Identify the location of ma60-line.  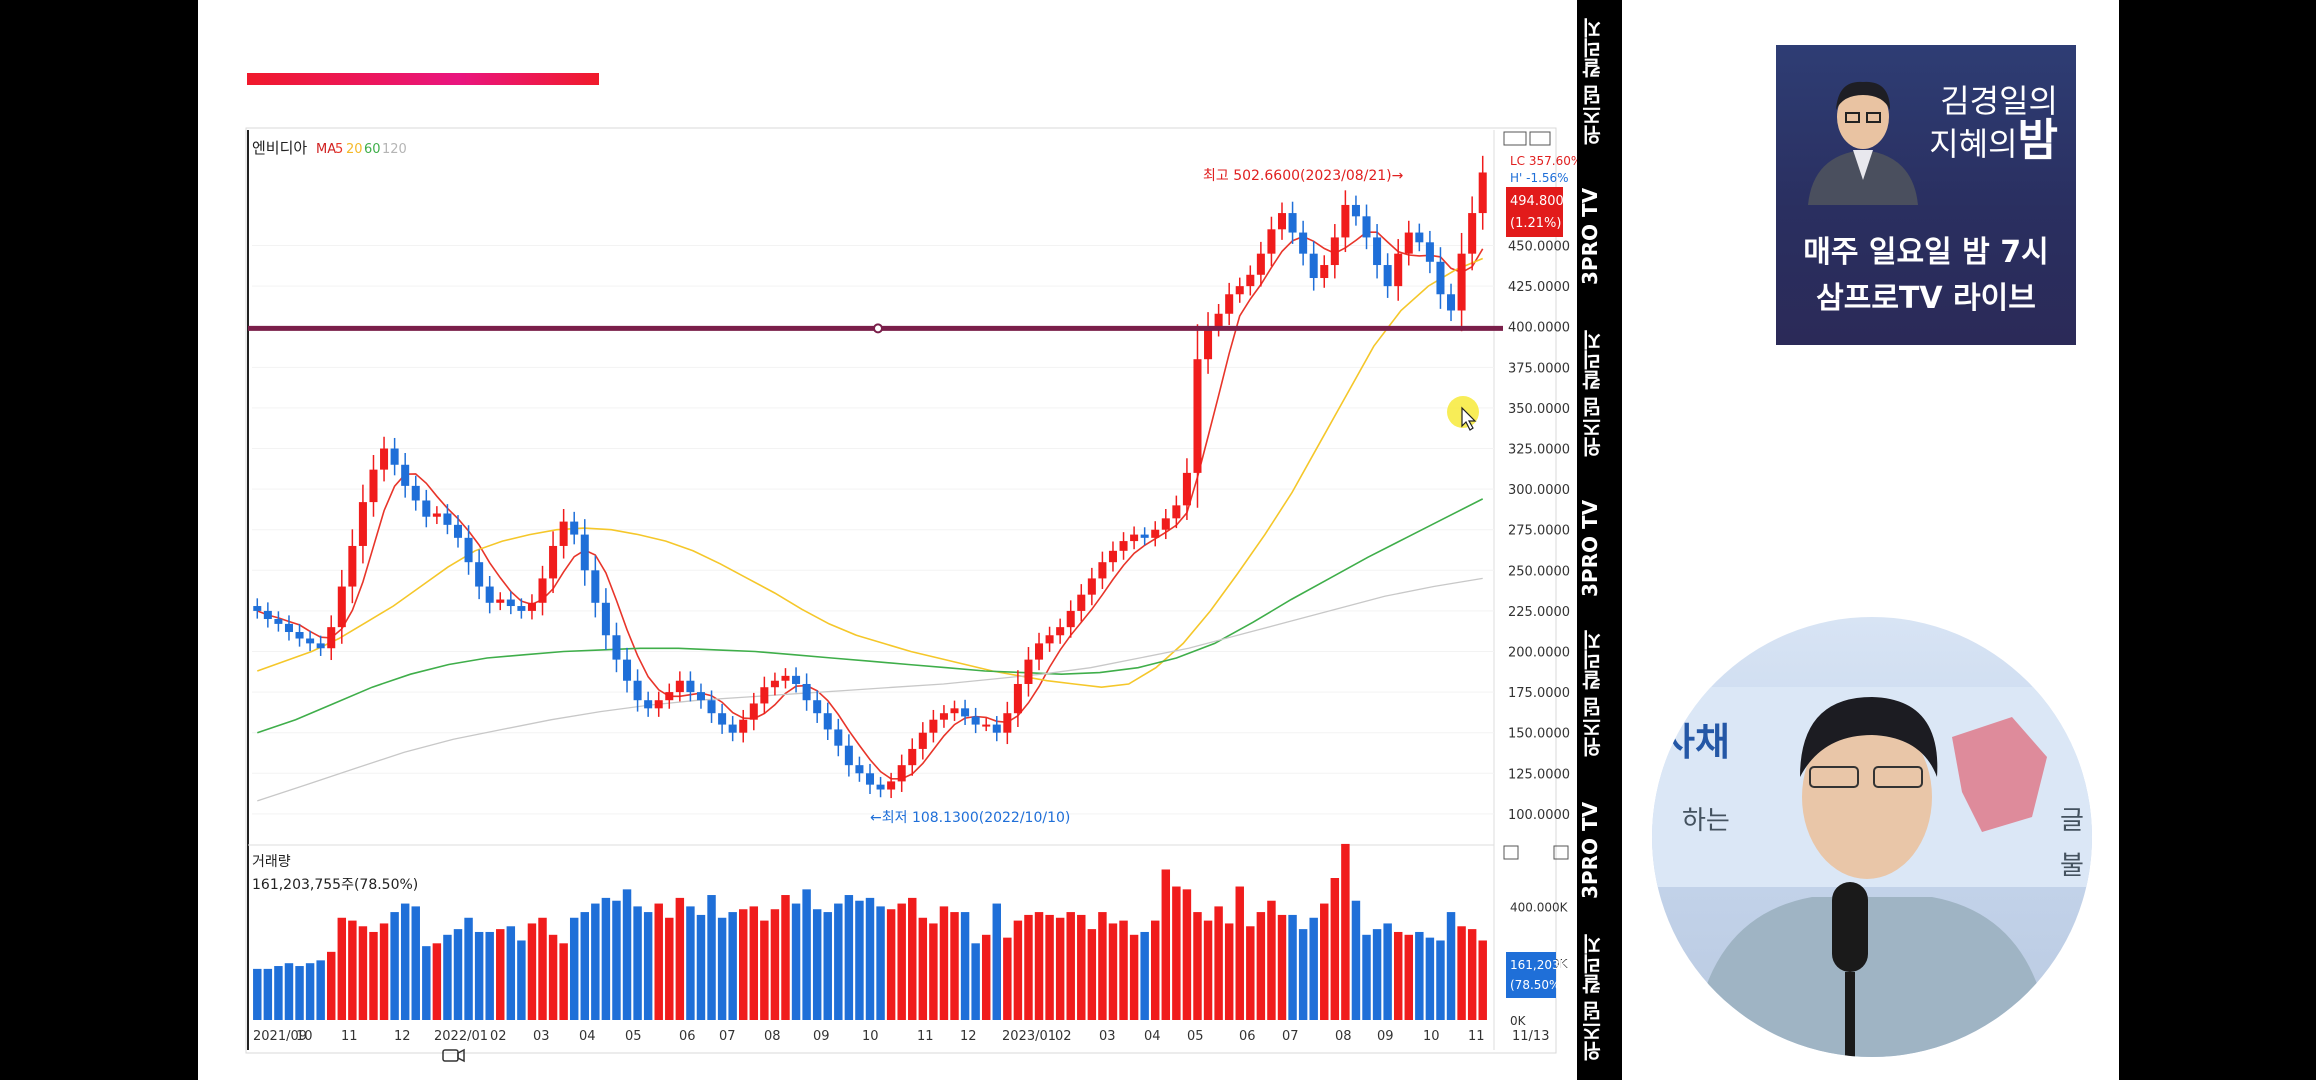
(870, 616).